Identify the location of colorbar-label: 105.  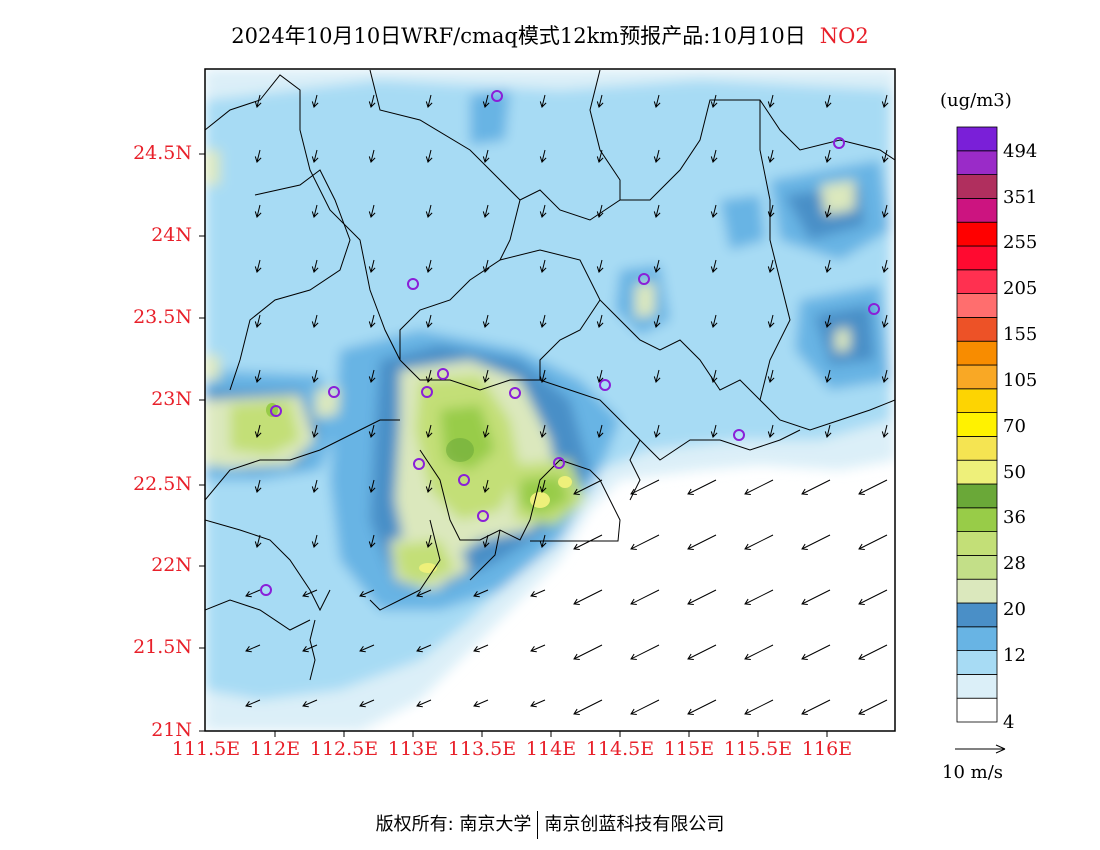
(1020, 380).